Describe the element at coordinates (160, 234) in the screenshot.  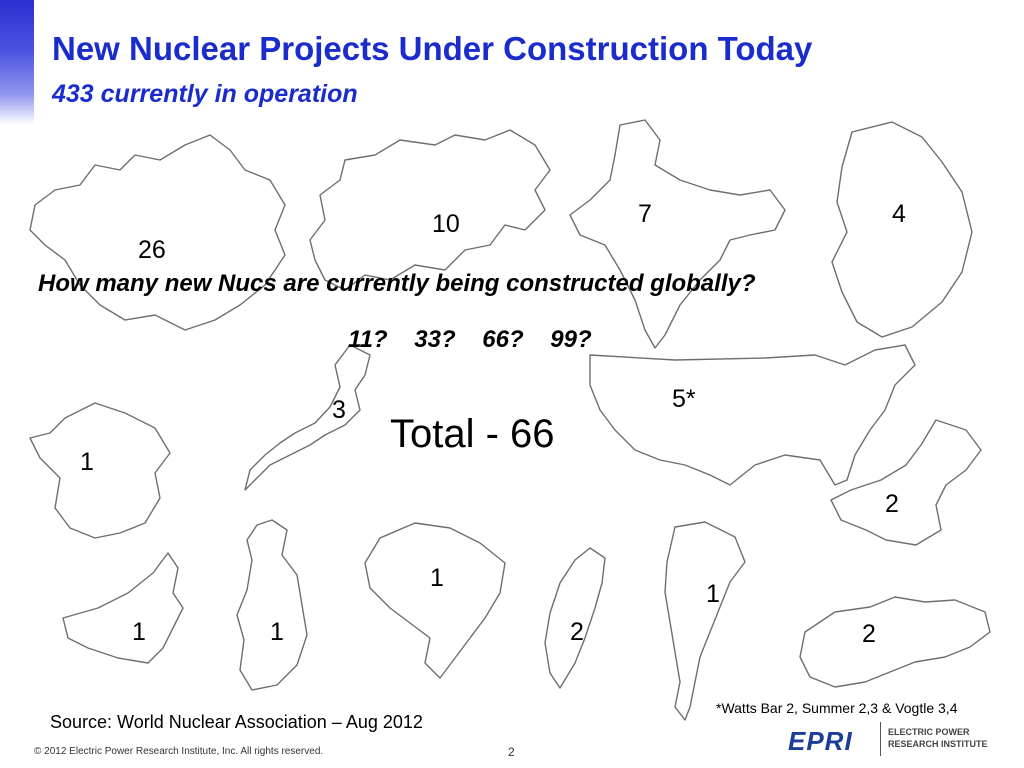
I see `china-map` at that location.